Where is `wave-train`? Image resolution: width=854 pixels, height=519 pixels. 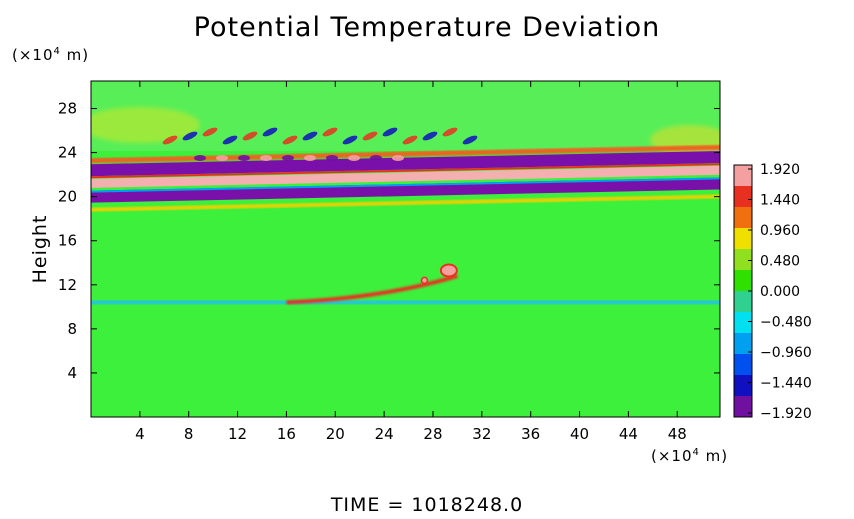 wave-train is located at coordinates (320, 144).